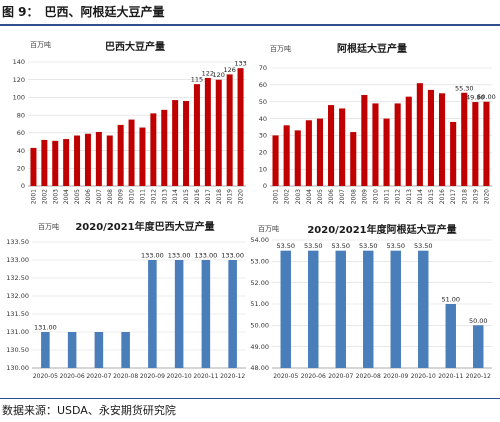  I want to click on argentina-monthly-x-tick: 2020-11, so click(450, 376).